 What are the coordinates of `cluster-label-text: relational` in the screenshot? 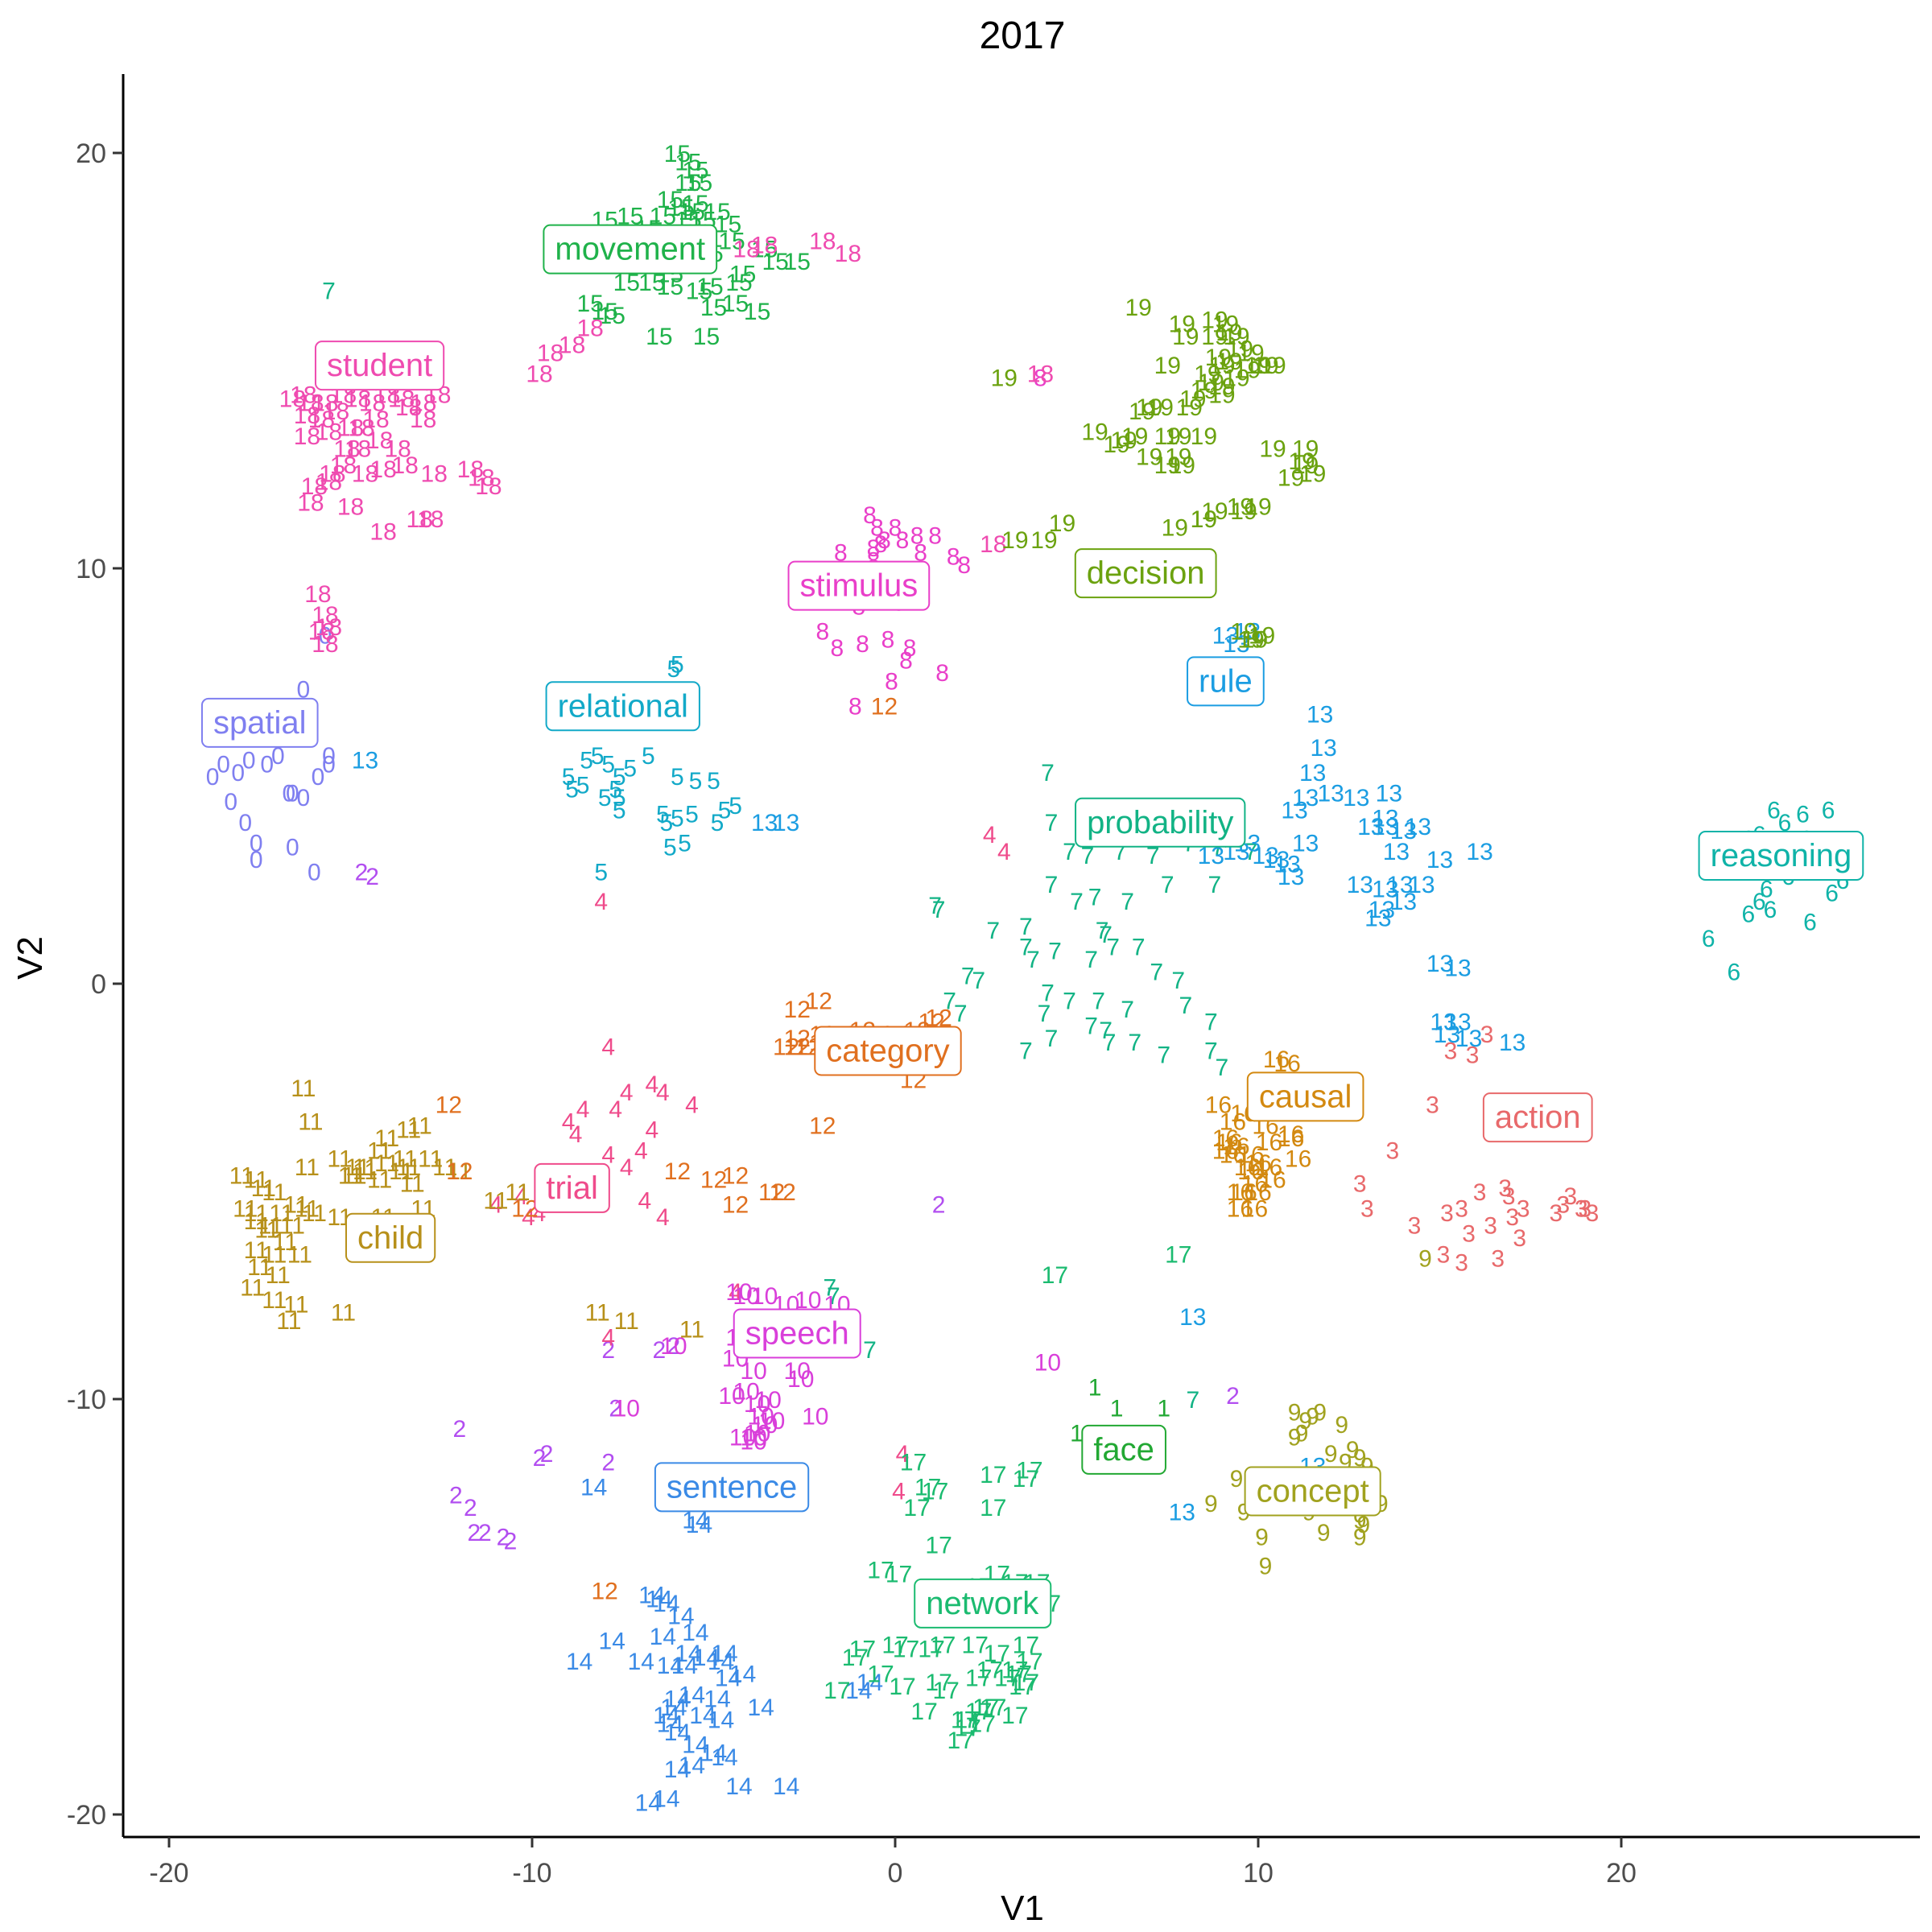 It's located at (623, 706).